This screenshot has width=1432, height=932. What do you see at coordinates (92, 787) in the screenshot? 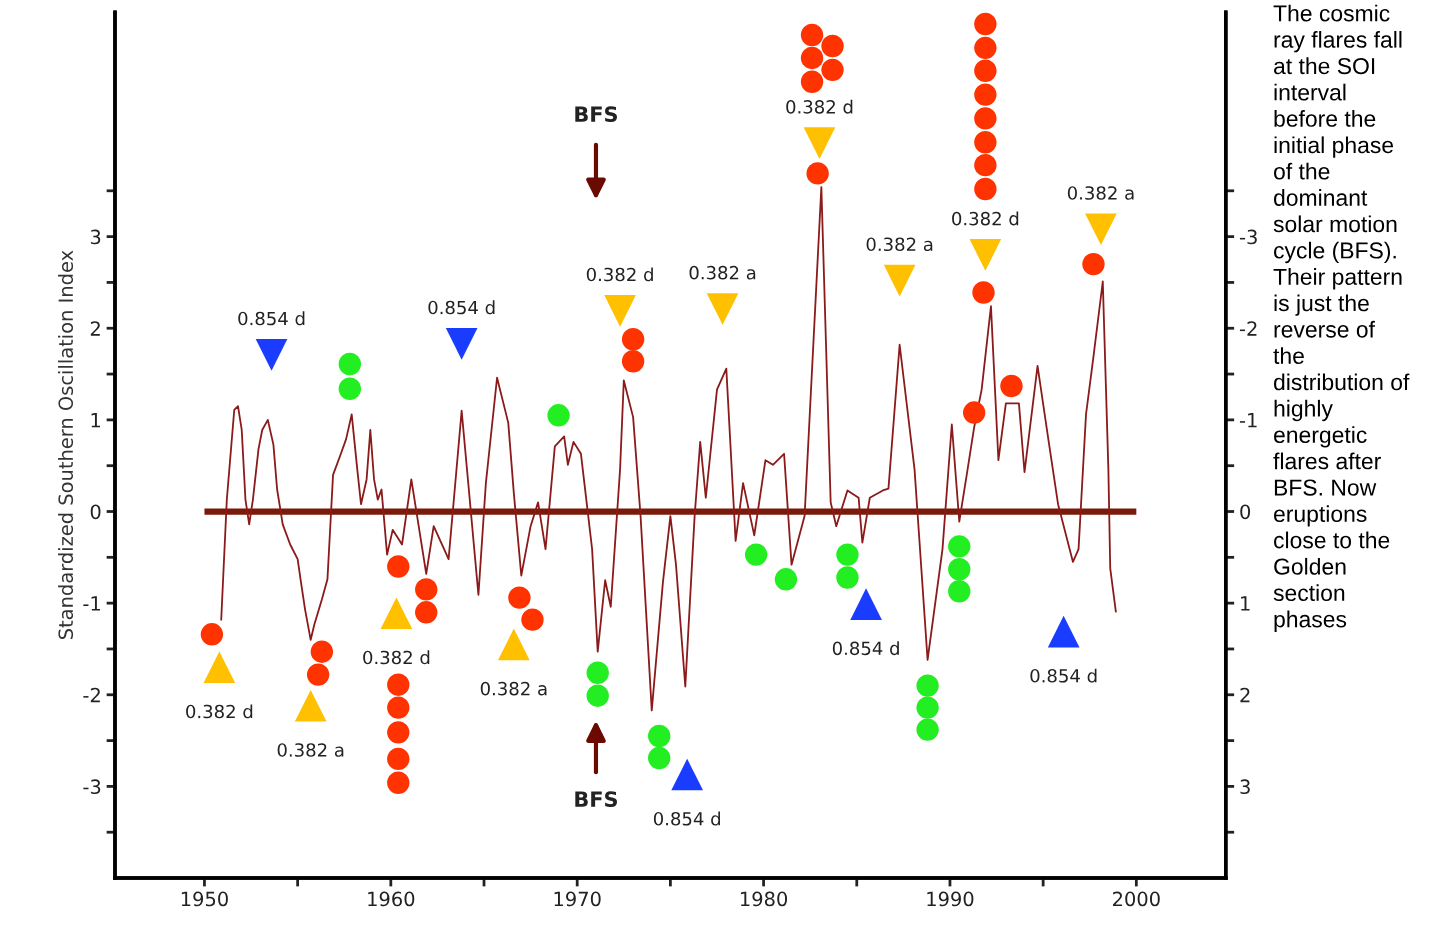
I see `y-tick-label: -3` at bounding box center [92, 787].